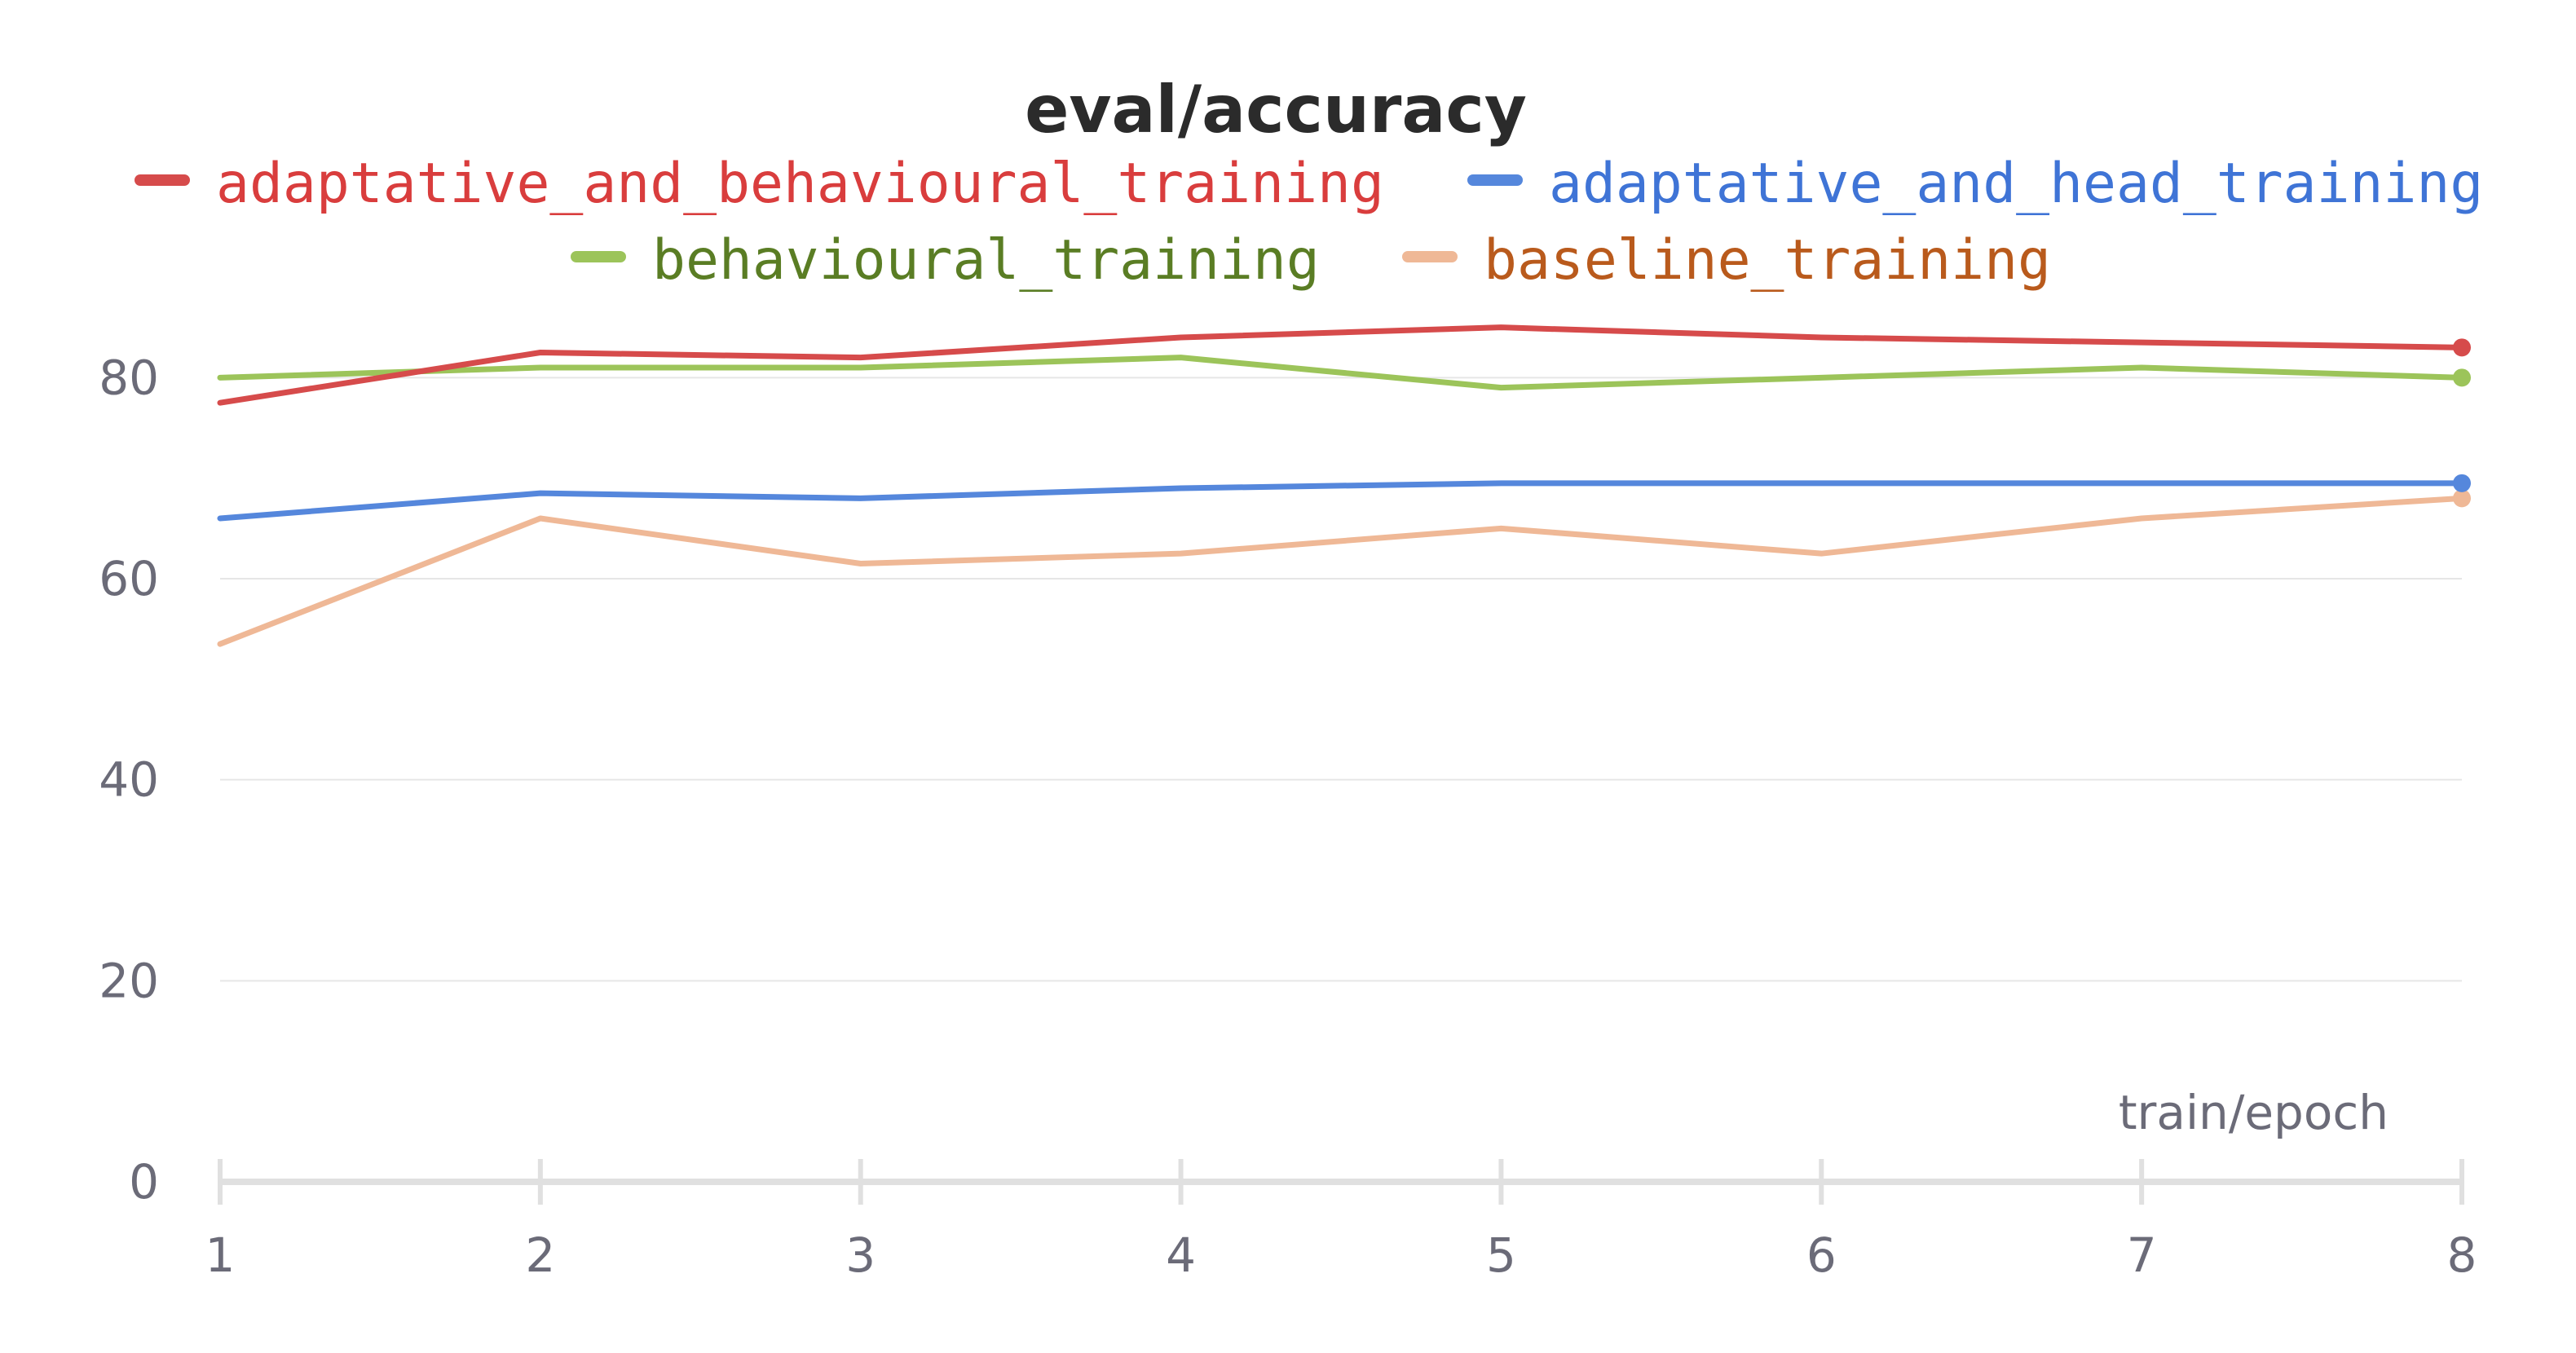 The height and width of the screenshot is (1353, 2576). What do you see at coordinates (129, 980) in the screenshot?
I see `y-tick-label: 20` at bounding box center [129, 980].